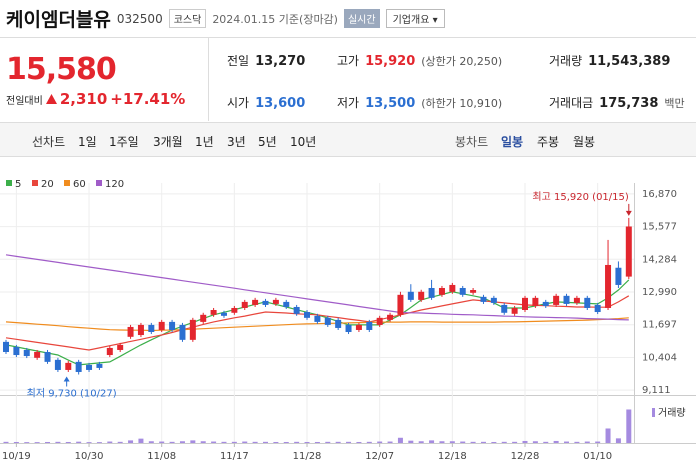 The width and height of the screenshot is (696, 473). Describe the element at coordinates (379, 456) in the screenshot. I see `x-tick-label: 12/07` at that location.